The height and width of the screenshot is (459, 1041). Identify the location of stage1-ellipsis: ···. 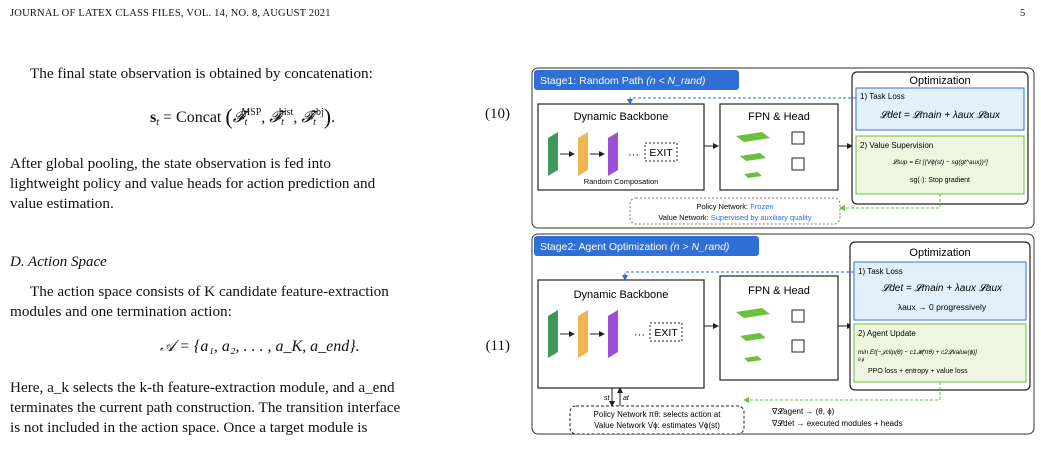
(633, 155).